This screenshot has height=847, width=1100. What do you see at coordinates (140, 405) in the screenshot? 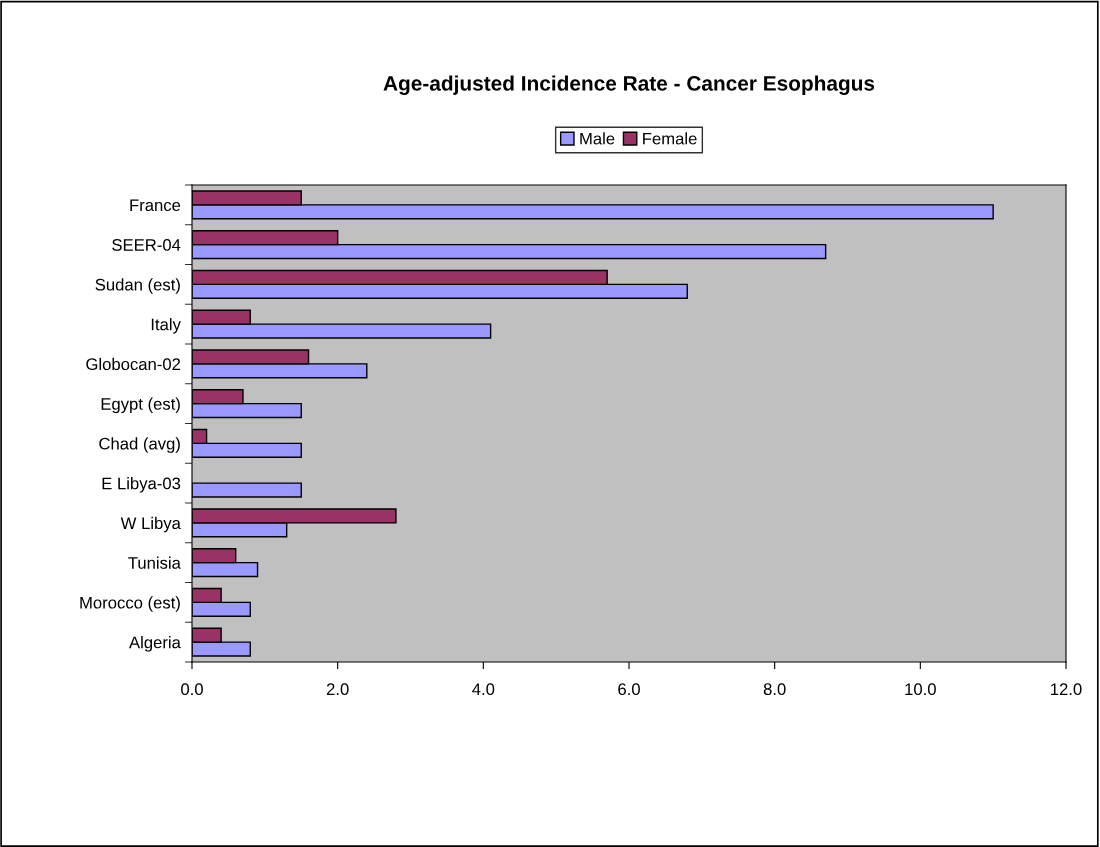
I see `y-tick-label: Egypt (est)` at bounding box center [140, 405].